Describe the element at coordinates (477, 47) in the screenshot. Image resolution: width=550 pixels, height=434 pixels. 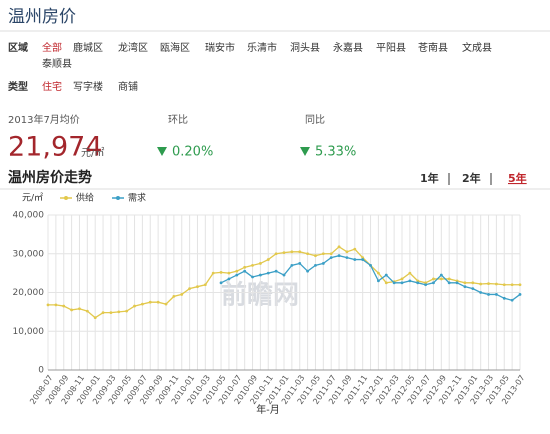
I see `filter-option: 文成县` at that location.